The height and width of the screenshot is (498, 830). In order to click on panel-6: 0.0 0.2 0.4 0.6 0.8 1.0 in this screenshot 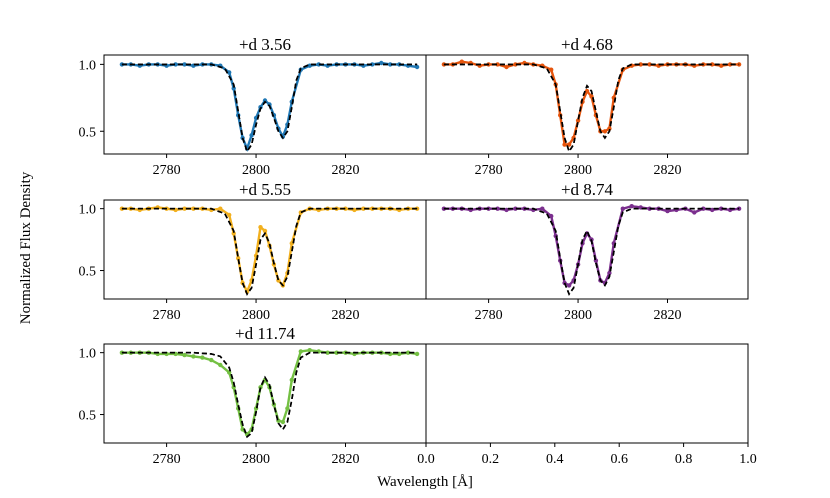, I will do `click(587, 405)`.